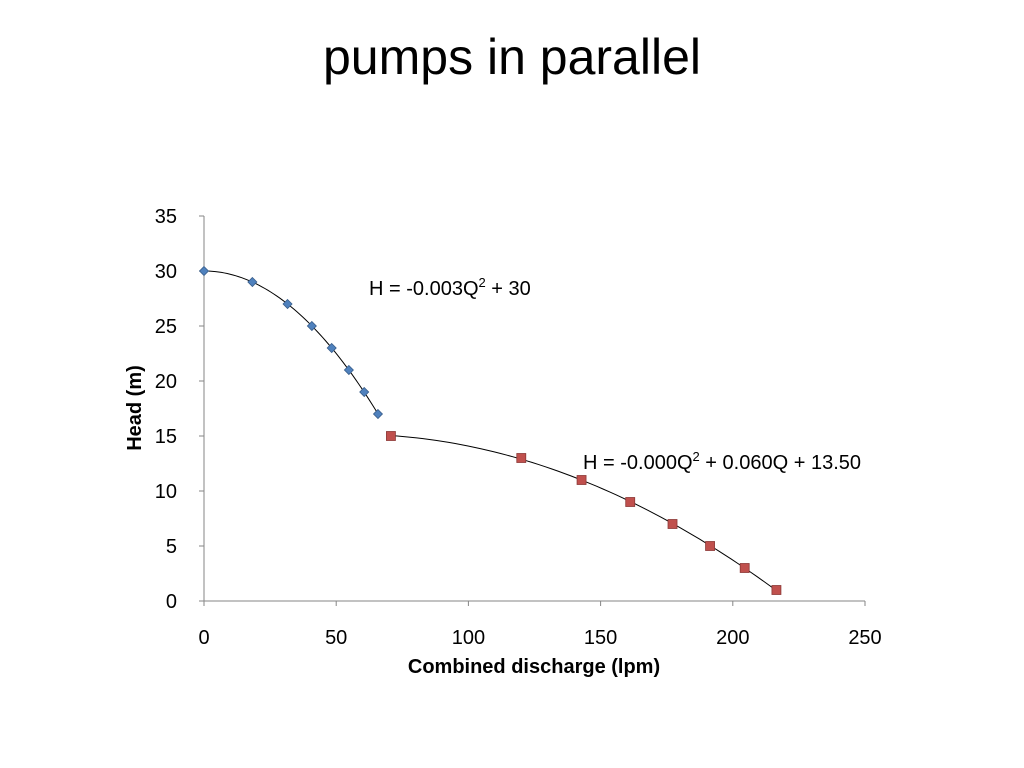  I want to click on y-tick-label: 10, so click(166, 492).